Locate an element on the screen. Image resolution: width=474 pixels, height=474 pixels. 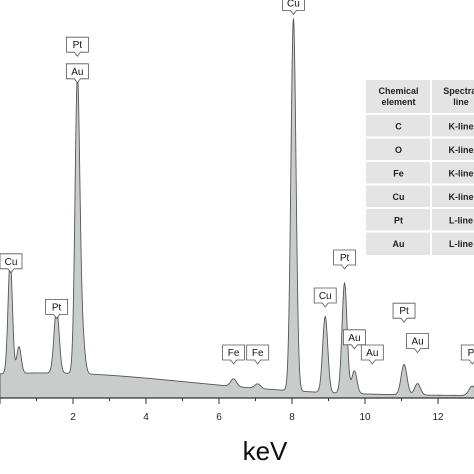
x-tick-label: 4 is located at coordinates (146, 417).